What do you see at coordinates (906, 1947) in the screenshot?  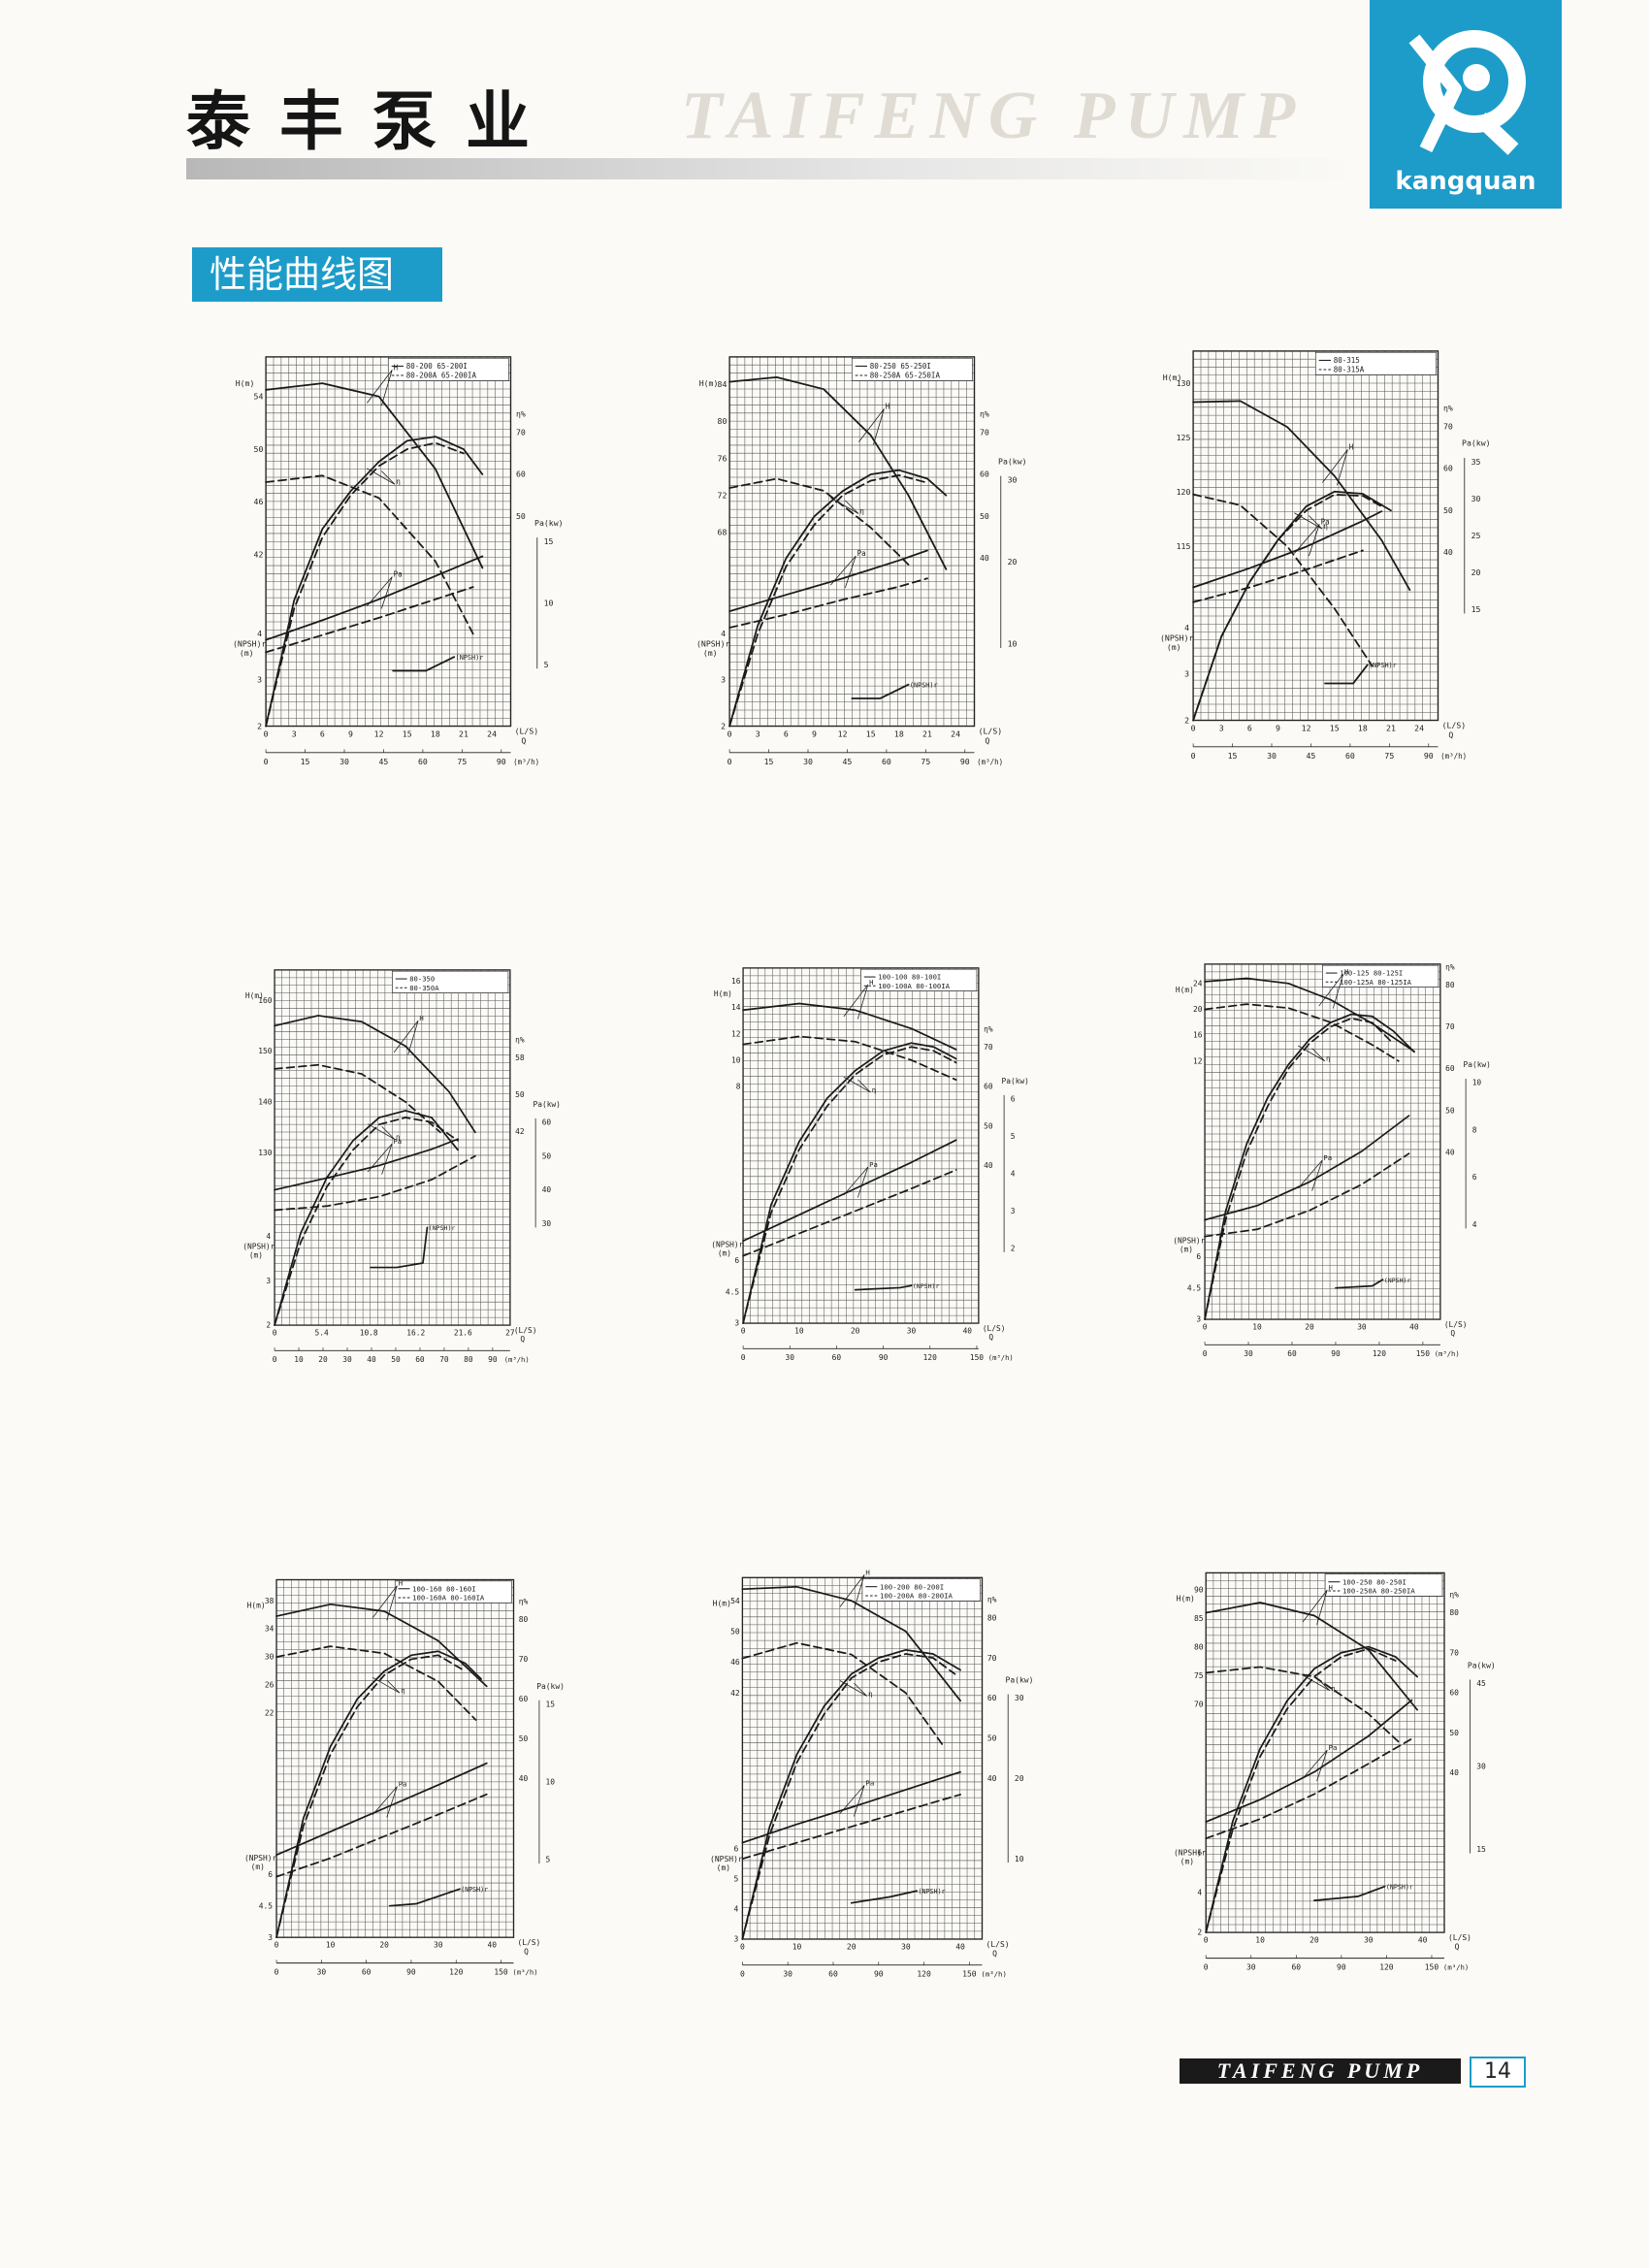 I see `flow-ls-tick-label: 30` at bounding box center [906, 1947].